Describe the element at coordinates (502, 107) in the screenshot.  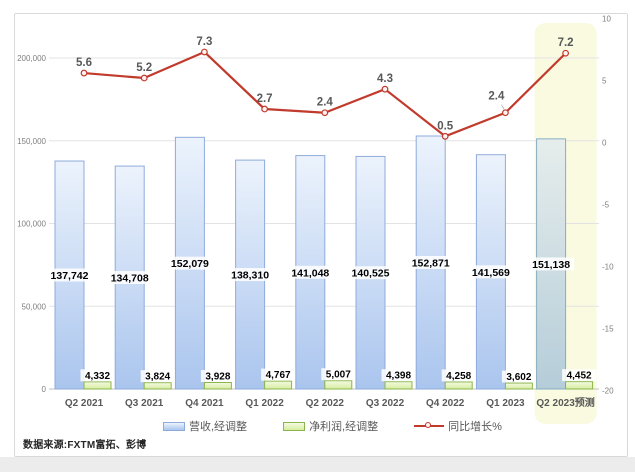
I see `growth-label-leader-line` at that location.